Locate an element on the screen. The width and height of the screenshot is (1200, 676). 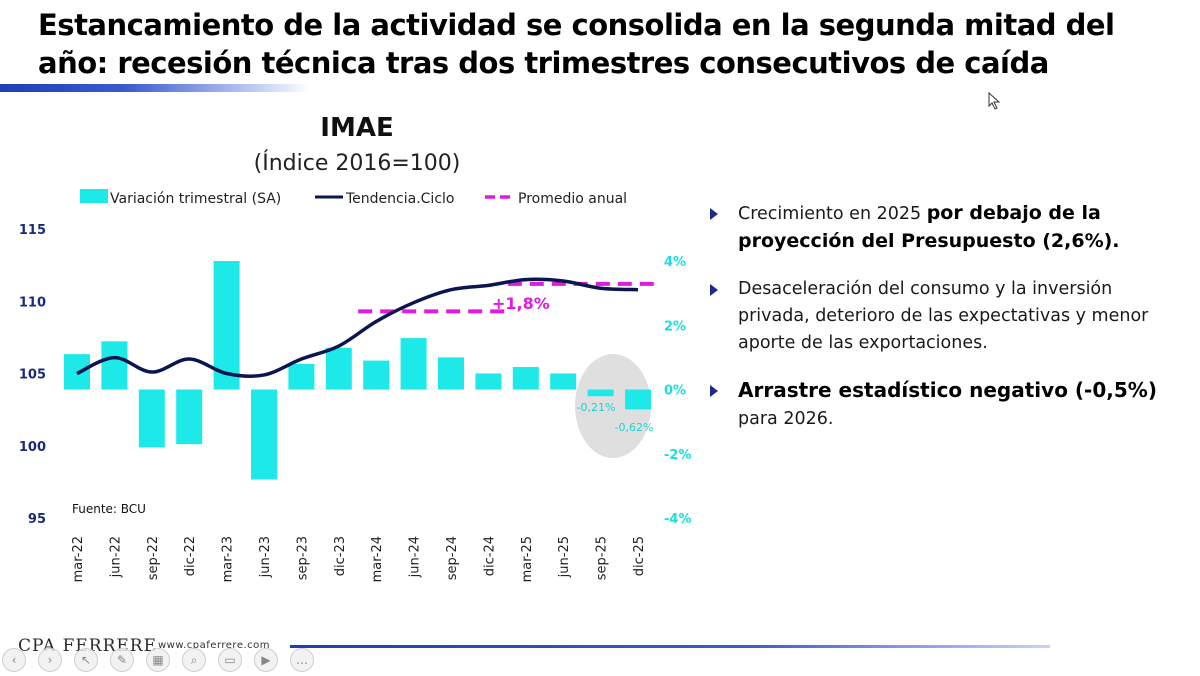
y-right-tick-label: 0% is located at coordinates (675, 391).